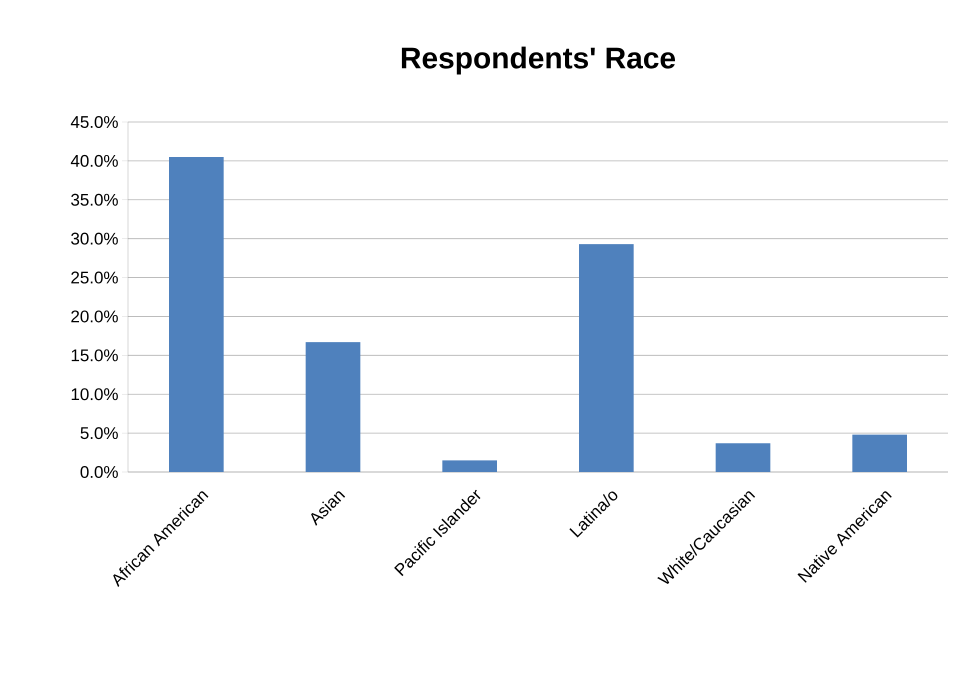  What do you see at coordinates (94, 122) in the screenshot?
I see `y-tick-label: 45.0%` at bounding box center [94, 122].